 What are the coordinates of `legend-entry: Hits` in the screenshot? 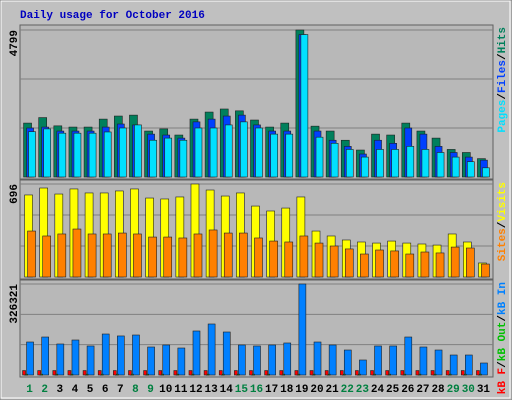 It's located at (503, 40).